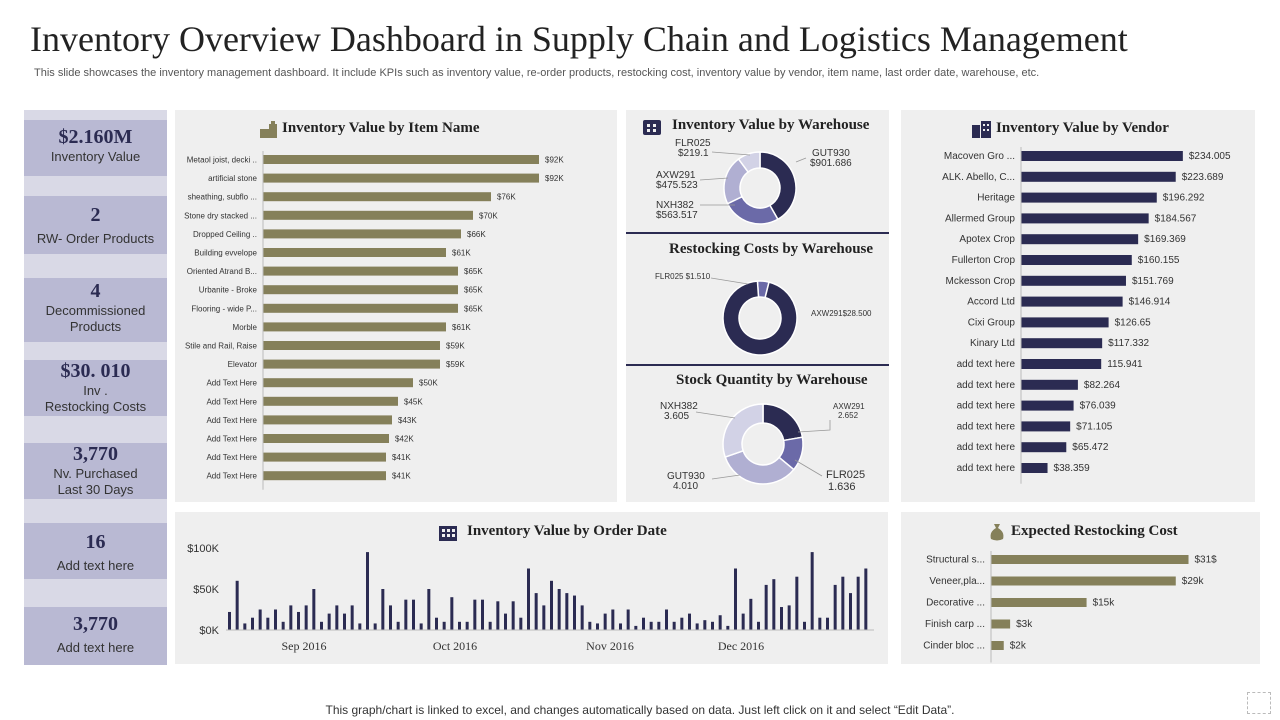  What do you see at coordinates (686, 476) in the screenshot?
I see `stock-slice-label: GUT930` at bounding box center [686, 476].